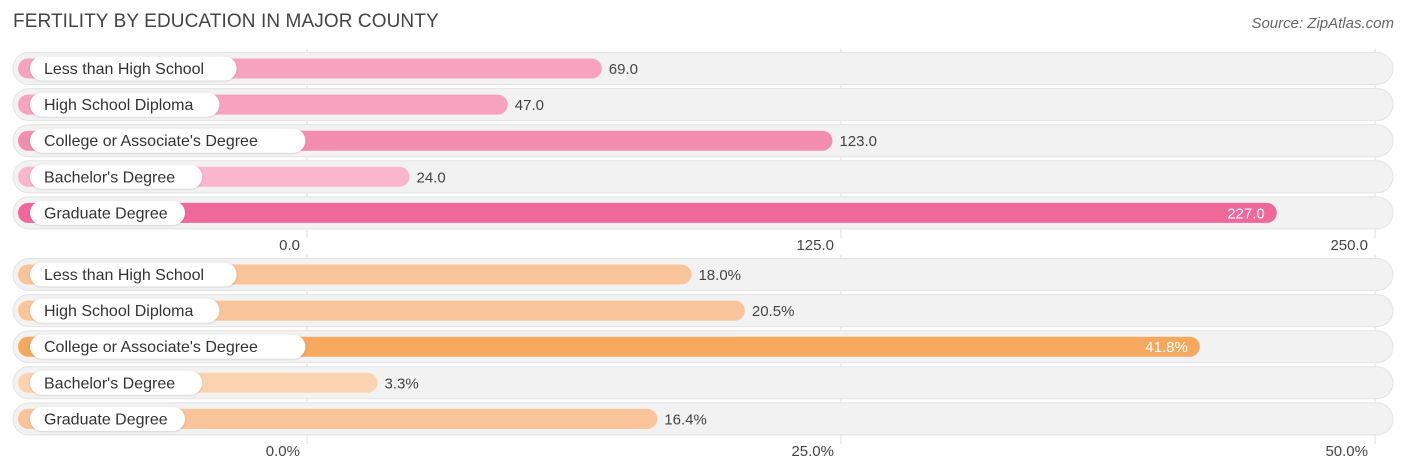  I want to click on value-label: 18.0%, so click(719, 275).